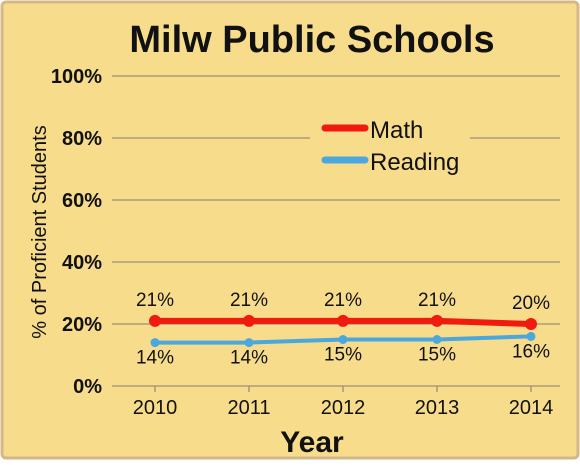  What do you see at coordinates (343, 329) in the screenshot?
I see `series: 21% 21% 21% 21% 20% 14% 14% 15% 15% 16%` at bounding box center [343, 329].